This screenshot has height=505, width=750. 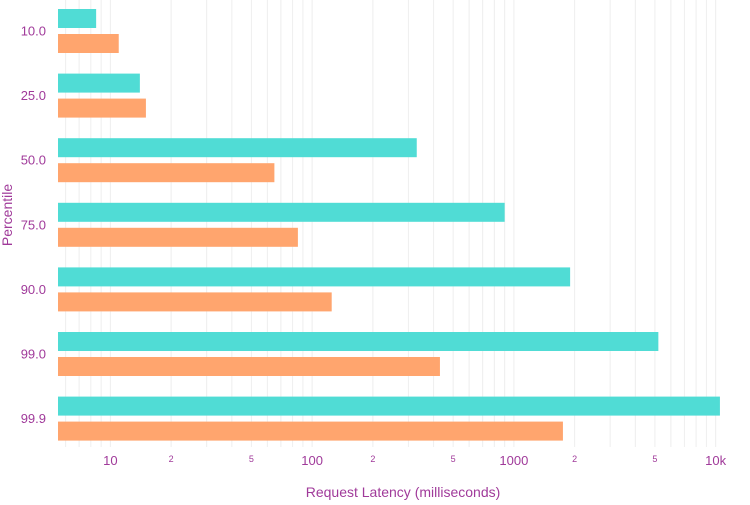 I want to click on x-major-tick-label: 10k, so click(x=715, y=460).